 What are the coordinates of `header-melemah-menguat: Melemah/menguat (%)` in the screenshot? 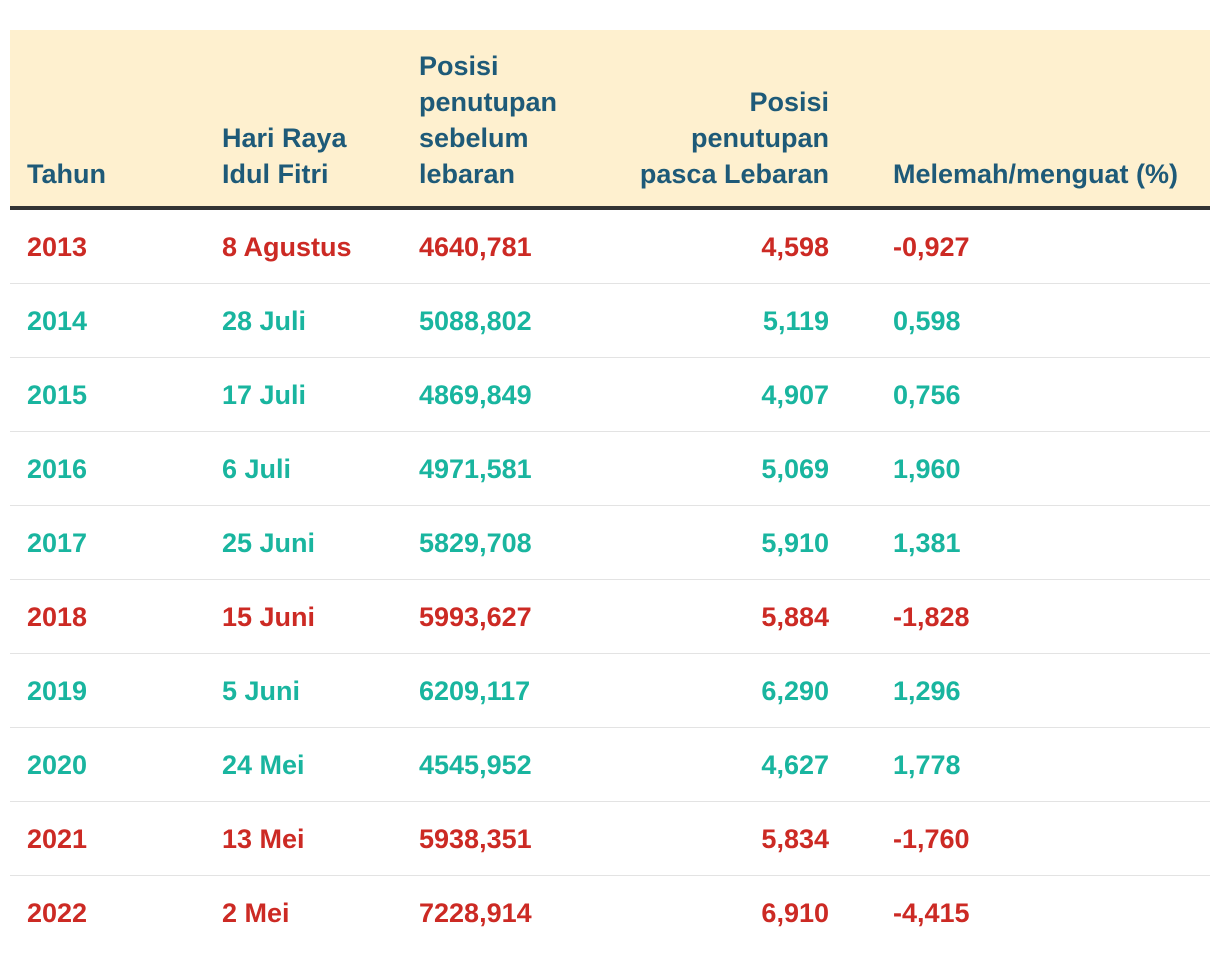 It's located at (1036, 174).